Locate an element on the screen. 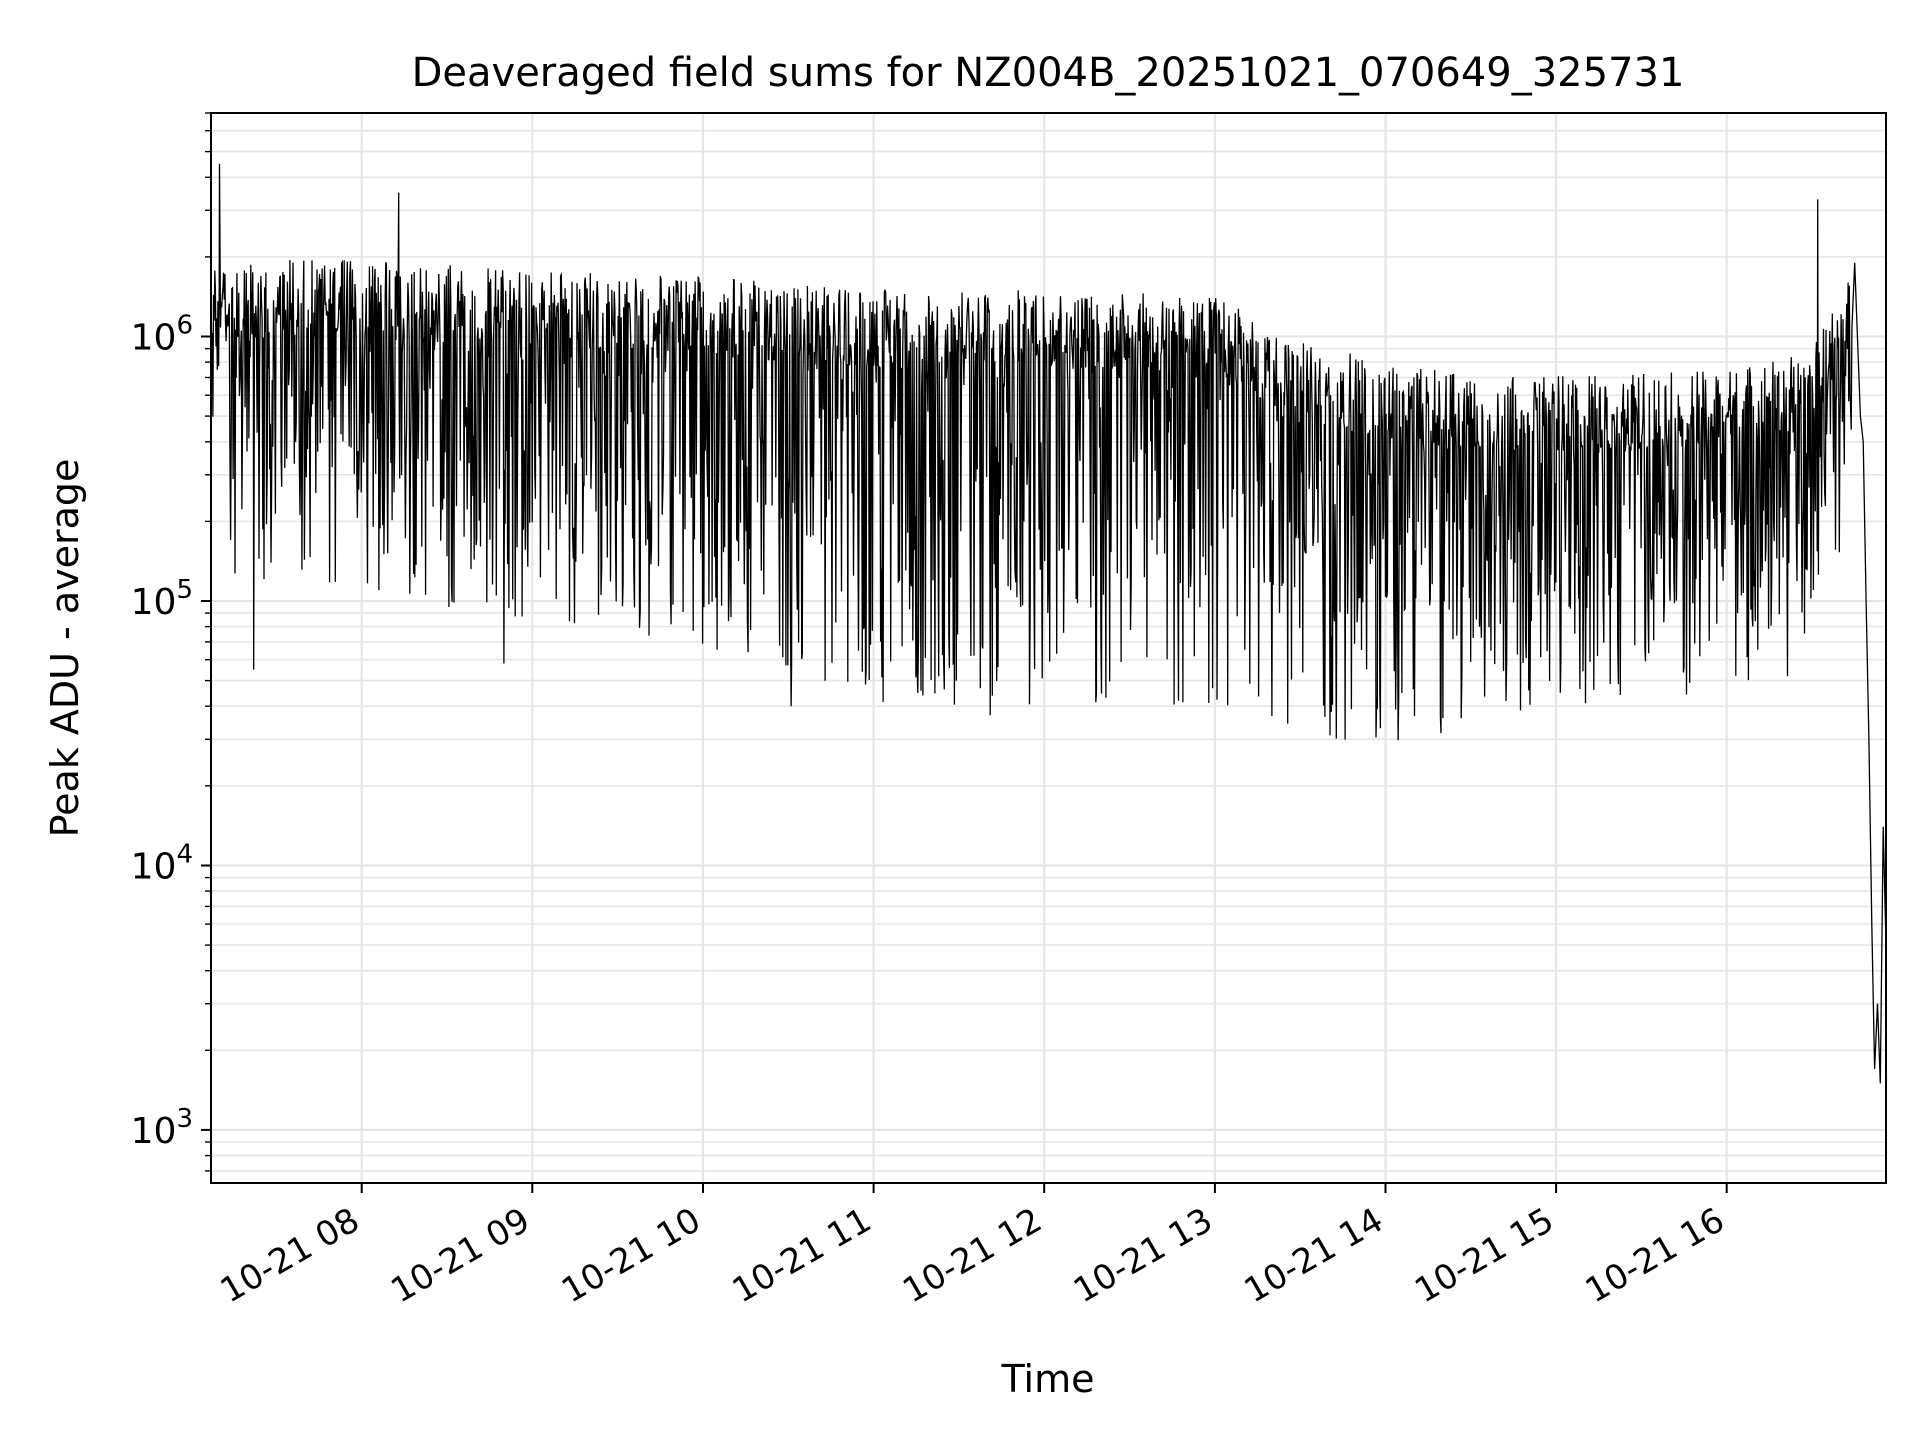  y-tick-label: 10³ is located at coordinates (162, 1128).